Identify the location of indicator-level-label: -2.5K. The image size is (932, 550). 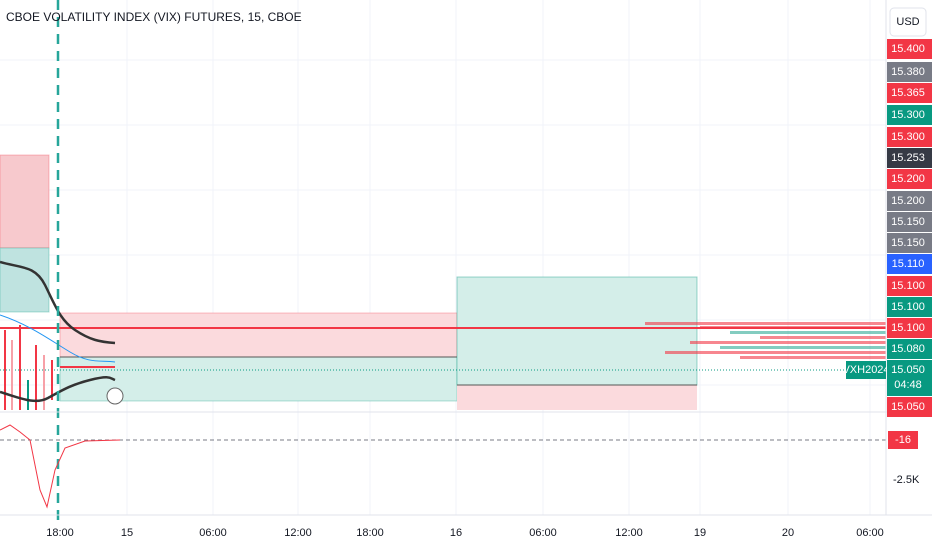
(906, 480).